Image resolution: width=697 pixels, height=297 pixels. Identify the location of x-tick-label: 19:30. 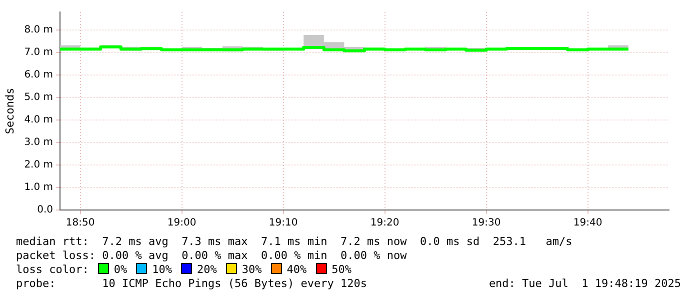
(486, 223).